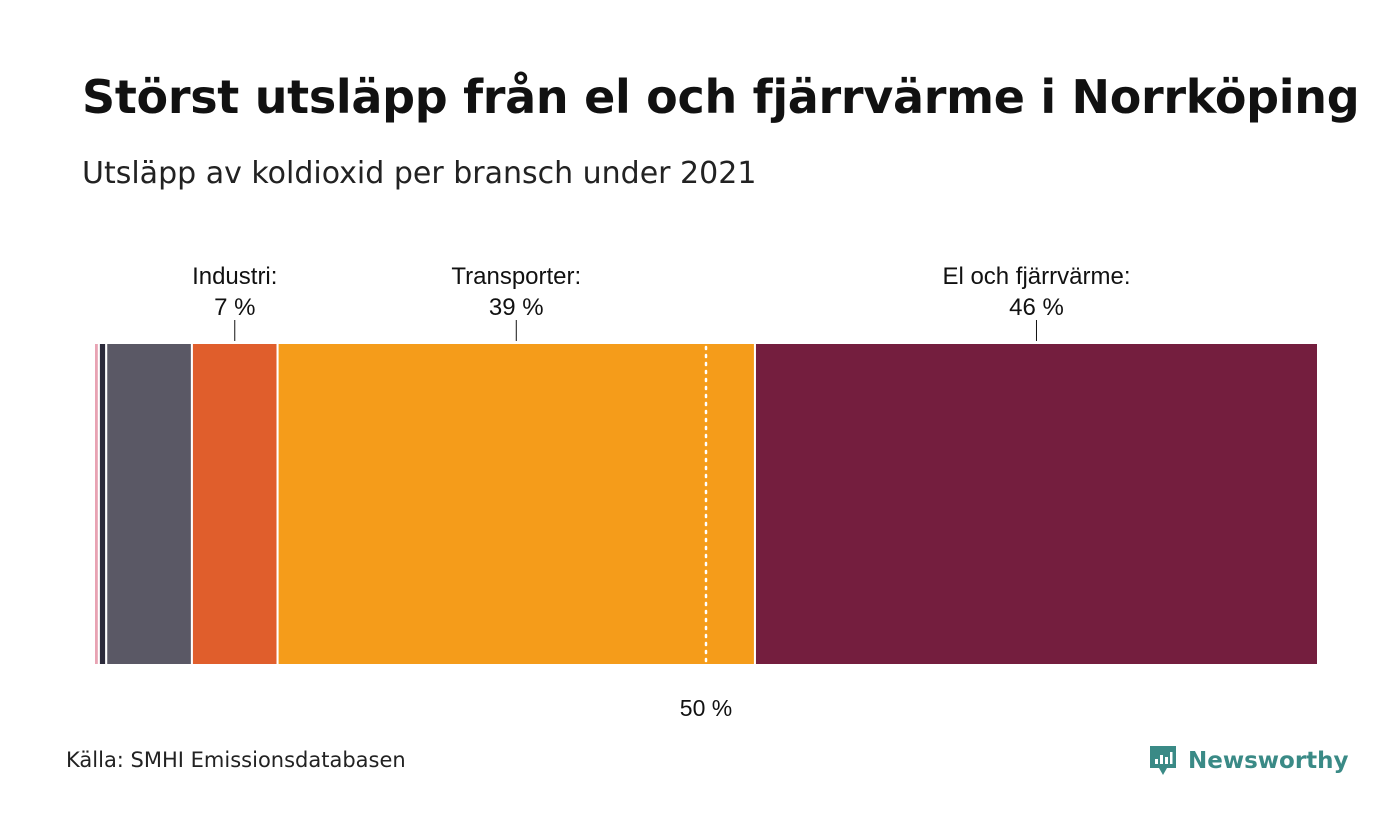 The image size is (1400, 840). What do you see at coordinates (149, 504) in the screenshot?
I see `bar-segment-ovrigt` at bounding box center [149, 504].